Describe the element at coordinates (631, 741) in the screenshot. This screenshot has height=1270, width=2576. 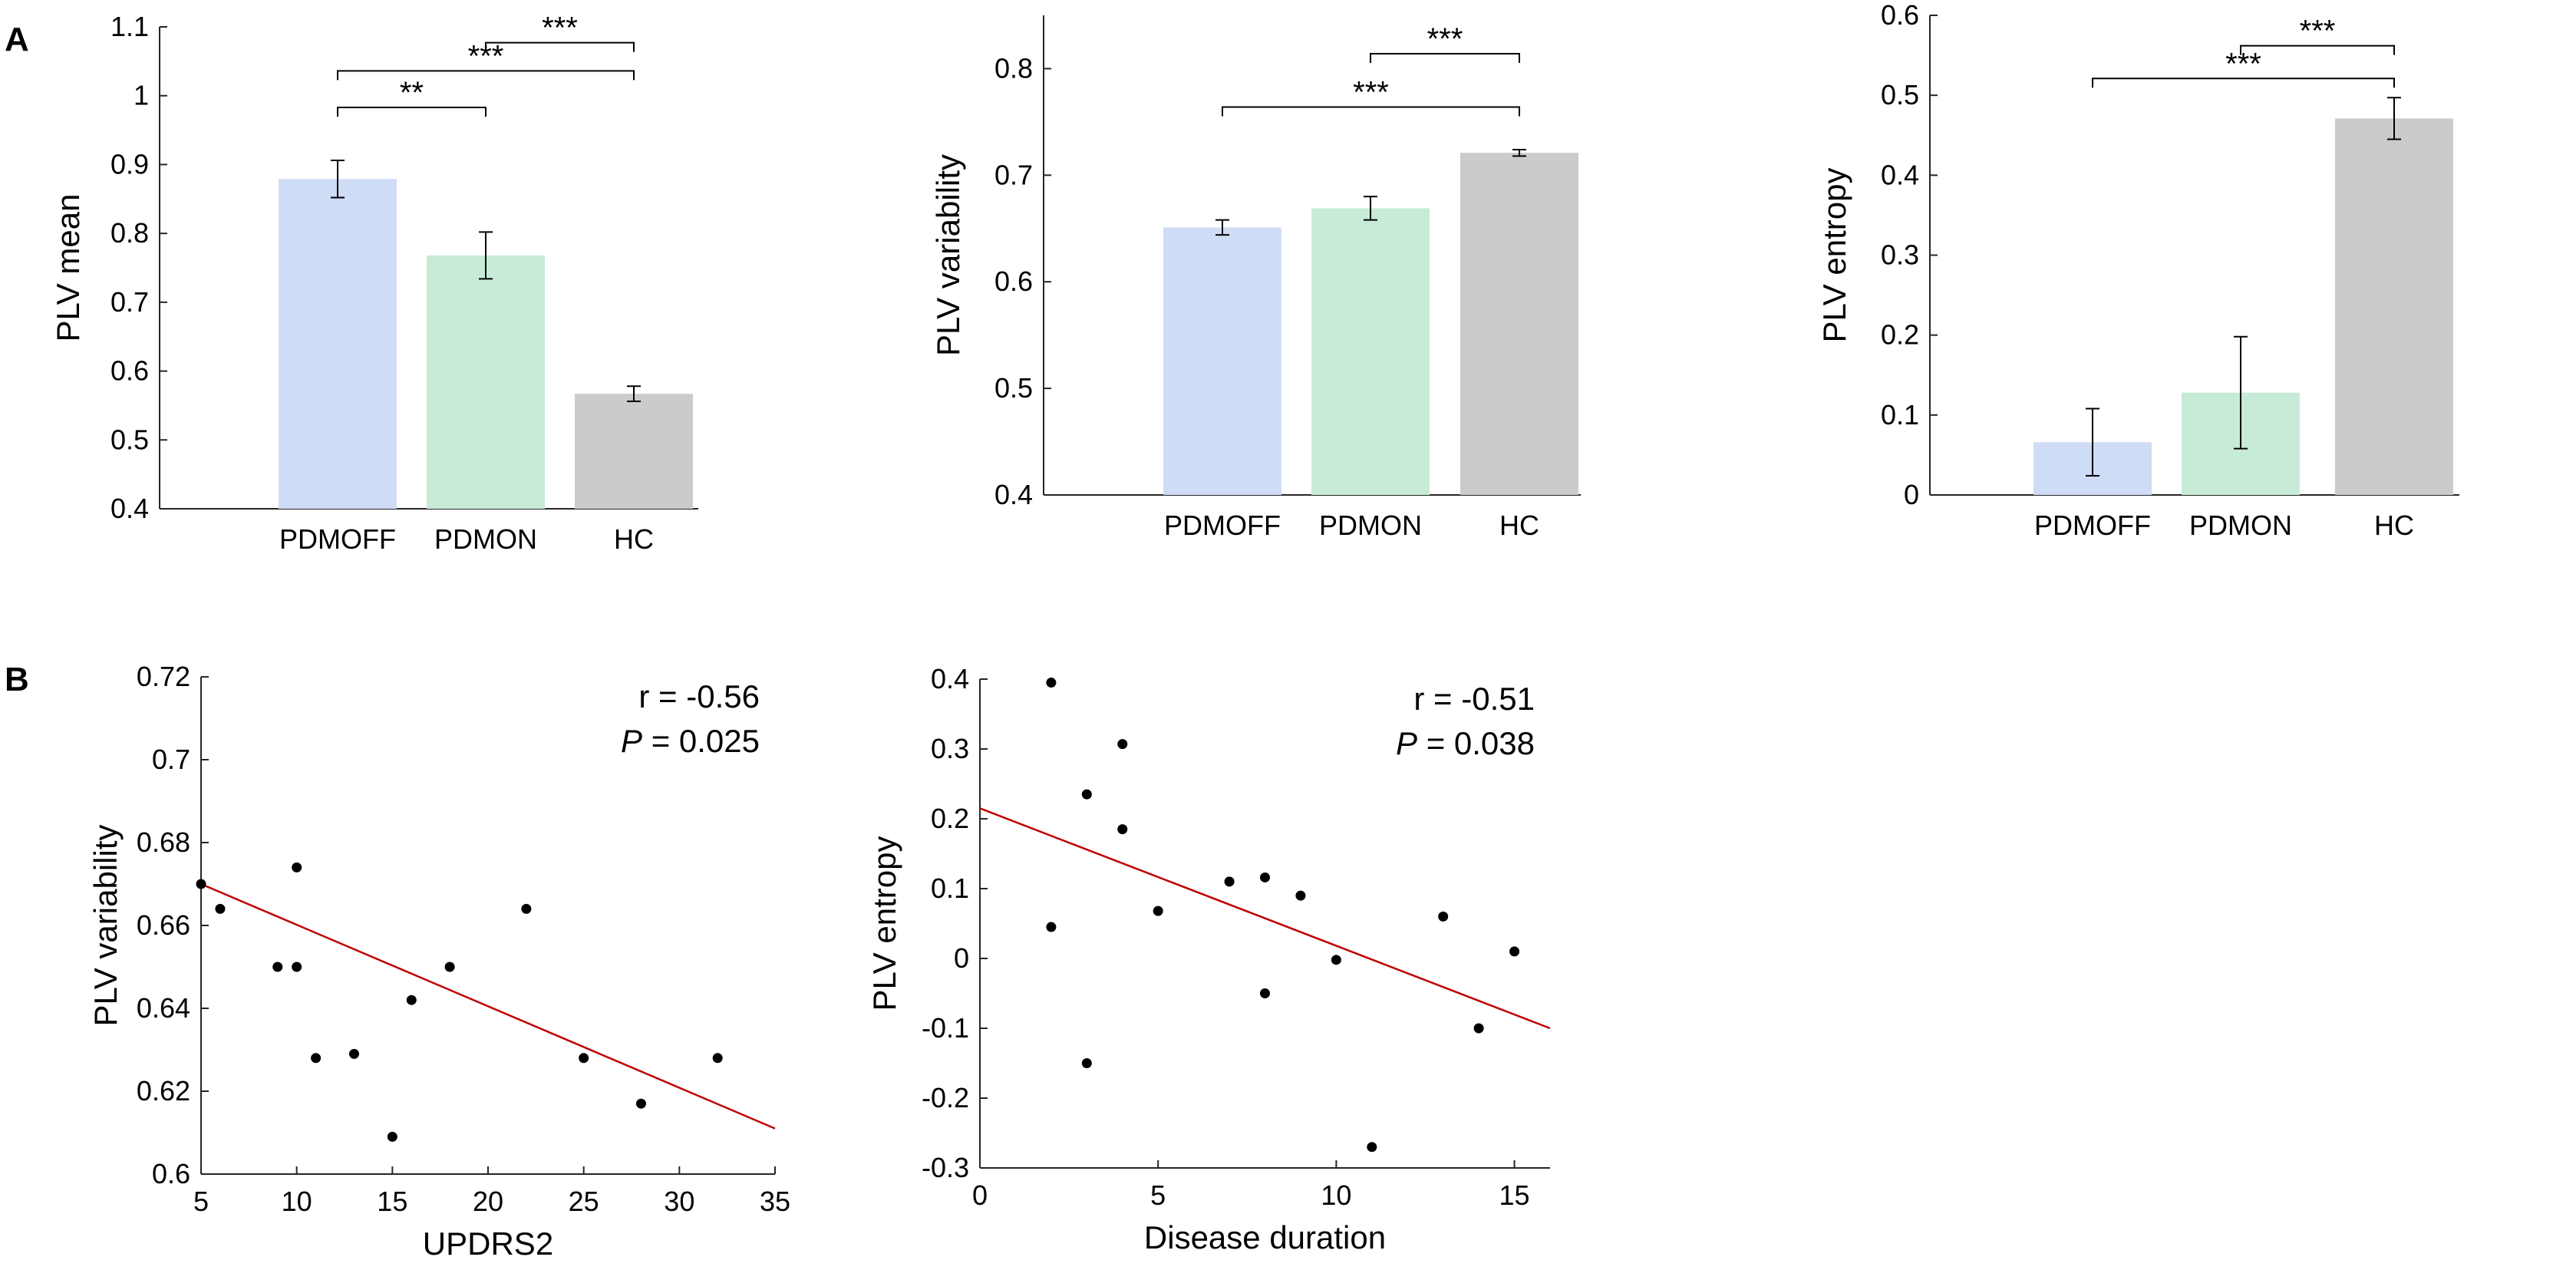
I see `p-symbol: P` at that location.